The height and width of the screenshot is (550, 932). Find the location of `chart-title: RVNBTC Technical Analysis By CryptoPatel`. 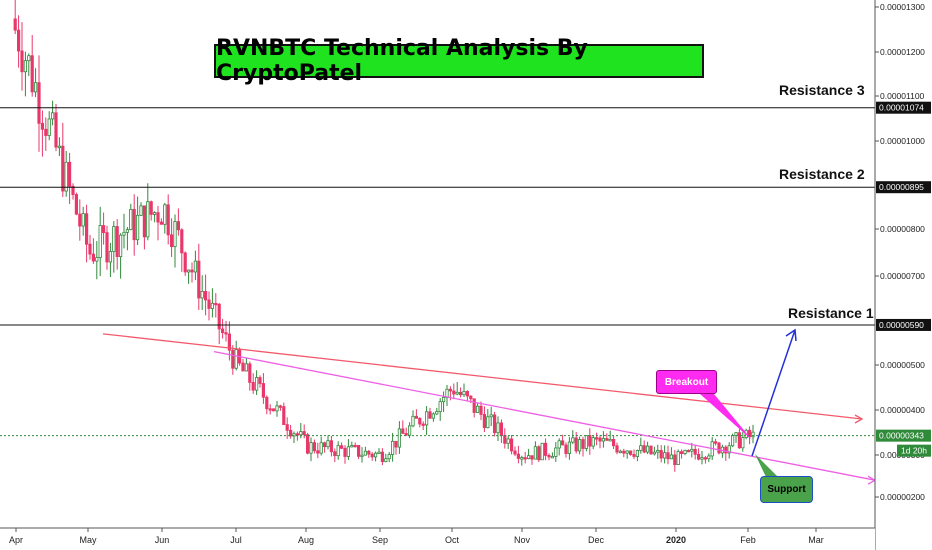

chart-title: RVNBTC Technical Analysis By CryptoPatel is located at coordinates (459, 61).